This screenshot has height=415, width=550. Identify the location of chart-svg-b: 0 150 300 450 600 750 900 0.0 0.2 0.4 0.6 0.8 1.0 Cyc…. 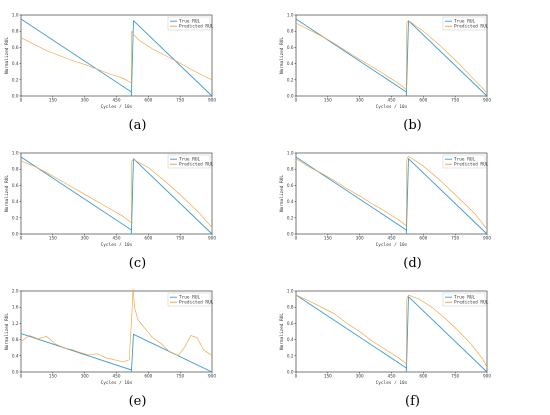
(385, 62).